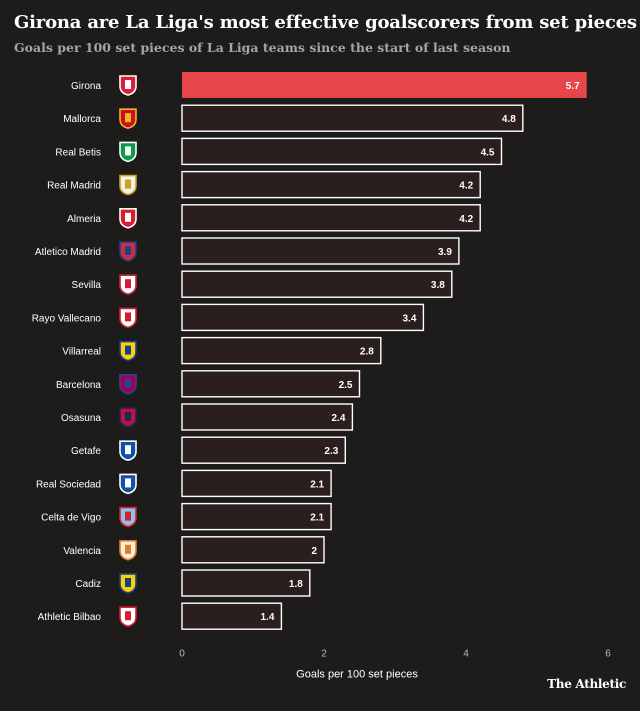 The height and width of the screenshot is (711, 640). Describe the element at coordinates (267, 617) in the screenshot. I see `bar-value-label: 1.4` at that location.